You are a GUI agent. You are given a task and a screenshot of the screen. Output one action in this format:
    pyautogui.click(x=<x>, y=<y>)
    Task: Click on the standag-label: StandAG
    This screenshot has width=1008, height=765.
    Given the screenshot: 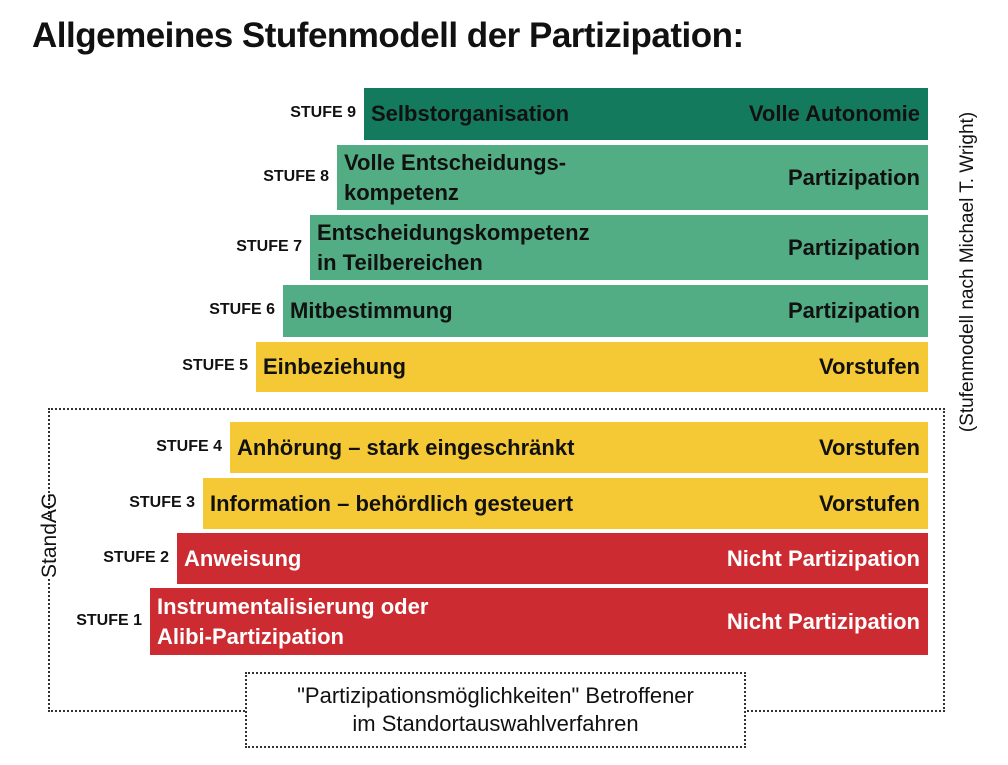 What is the action you would take?
    pyautogui.click(x=50, y=535)
    